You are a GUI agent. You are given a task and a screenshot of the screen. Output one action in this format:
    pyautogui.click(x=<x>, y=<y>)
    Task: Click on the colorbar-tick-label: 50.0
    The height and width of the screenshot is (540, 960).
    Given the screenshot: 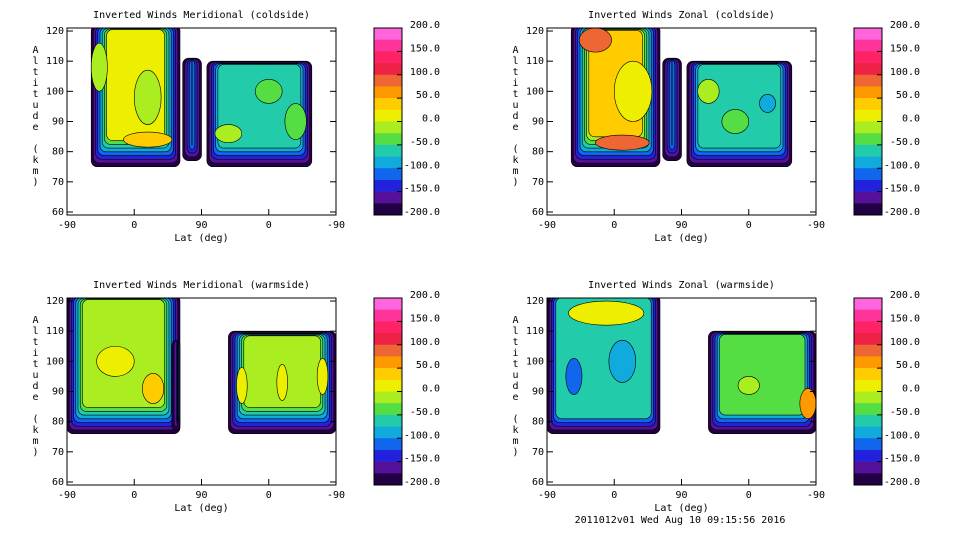 What is the action you would take?
    pyautogui.click(x=428, y=95)
    